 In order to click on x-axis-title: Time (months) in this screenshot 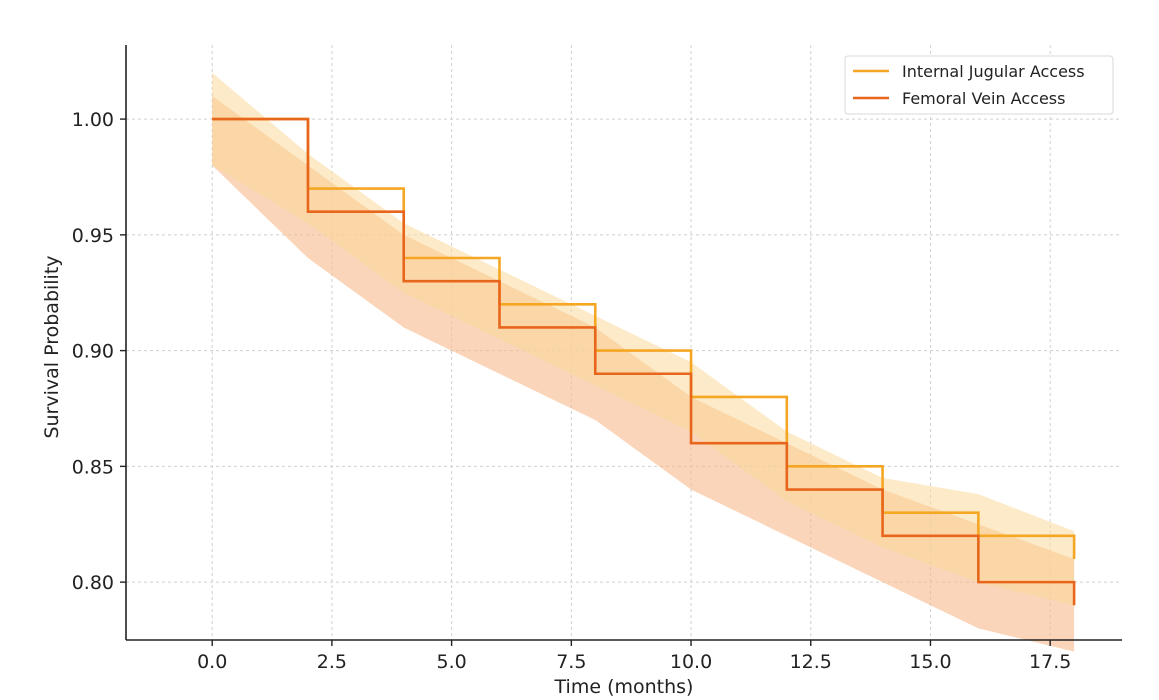, I will do `click(624, 687)`.